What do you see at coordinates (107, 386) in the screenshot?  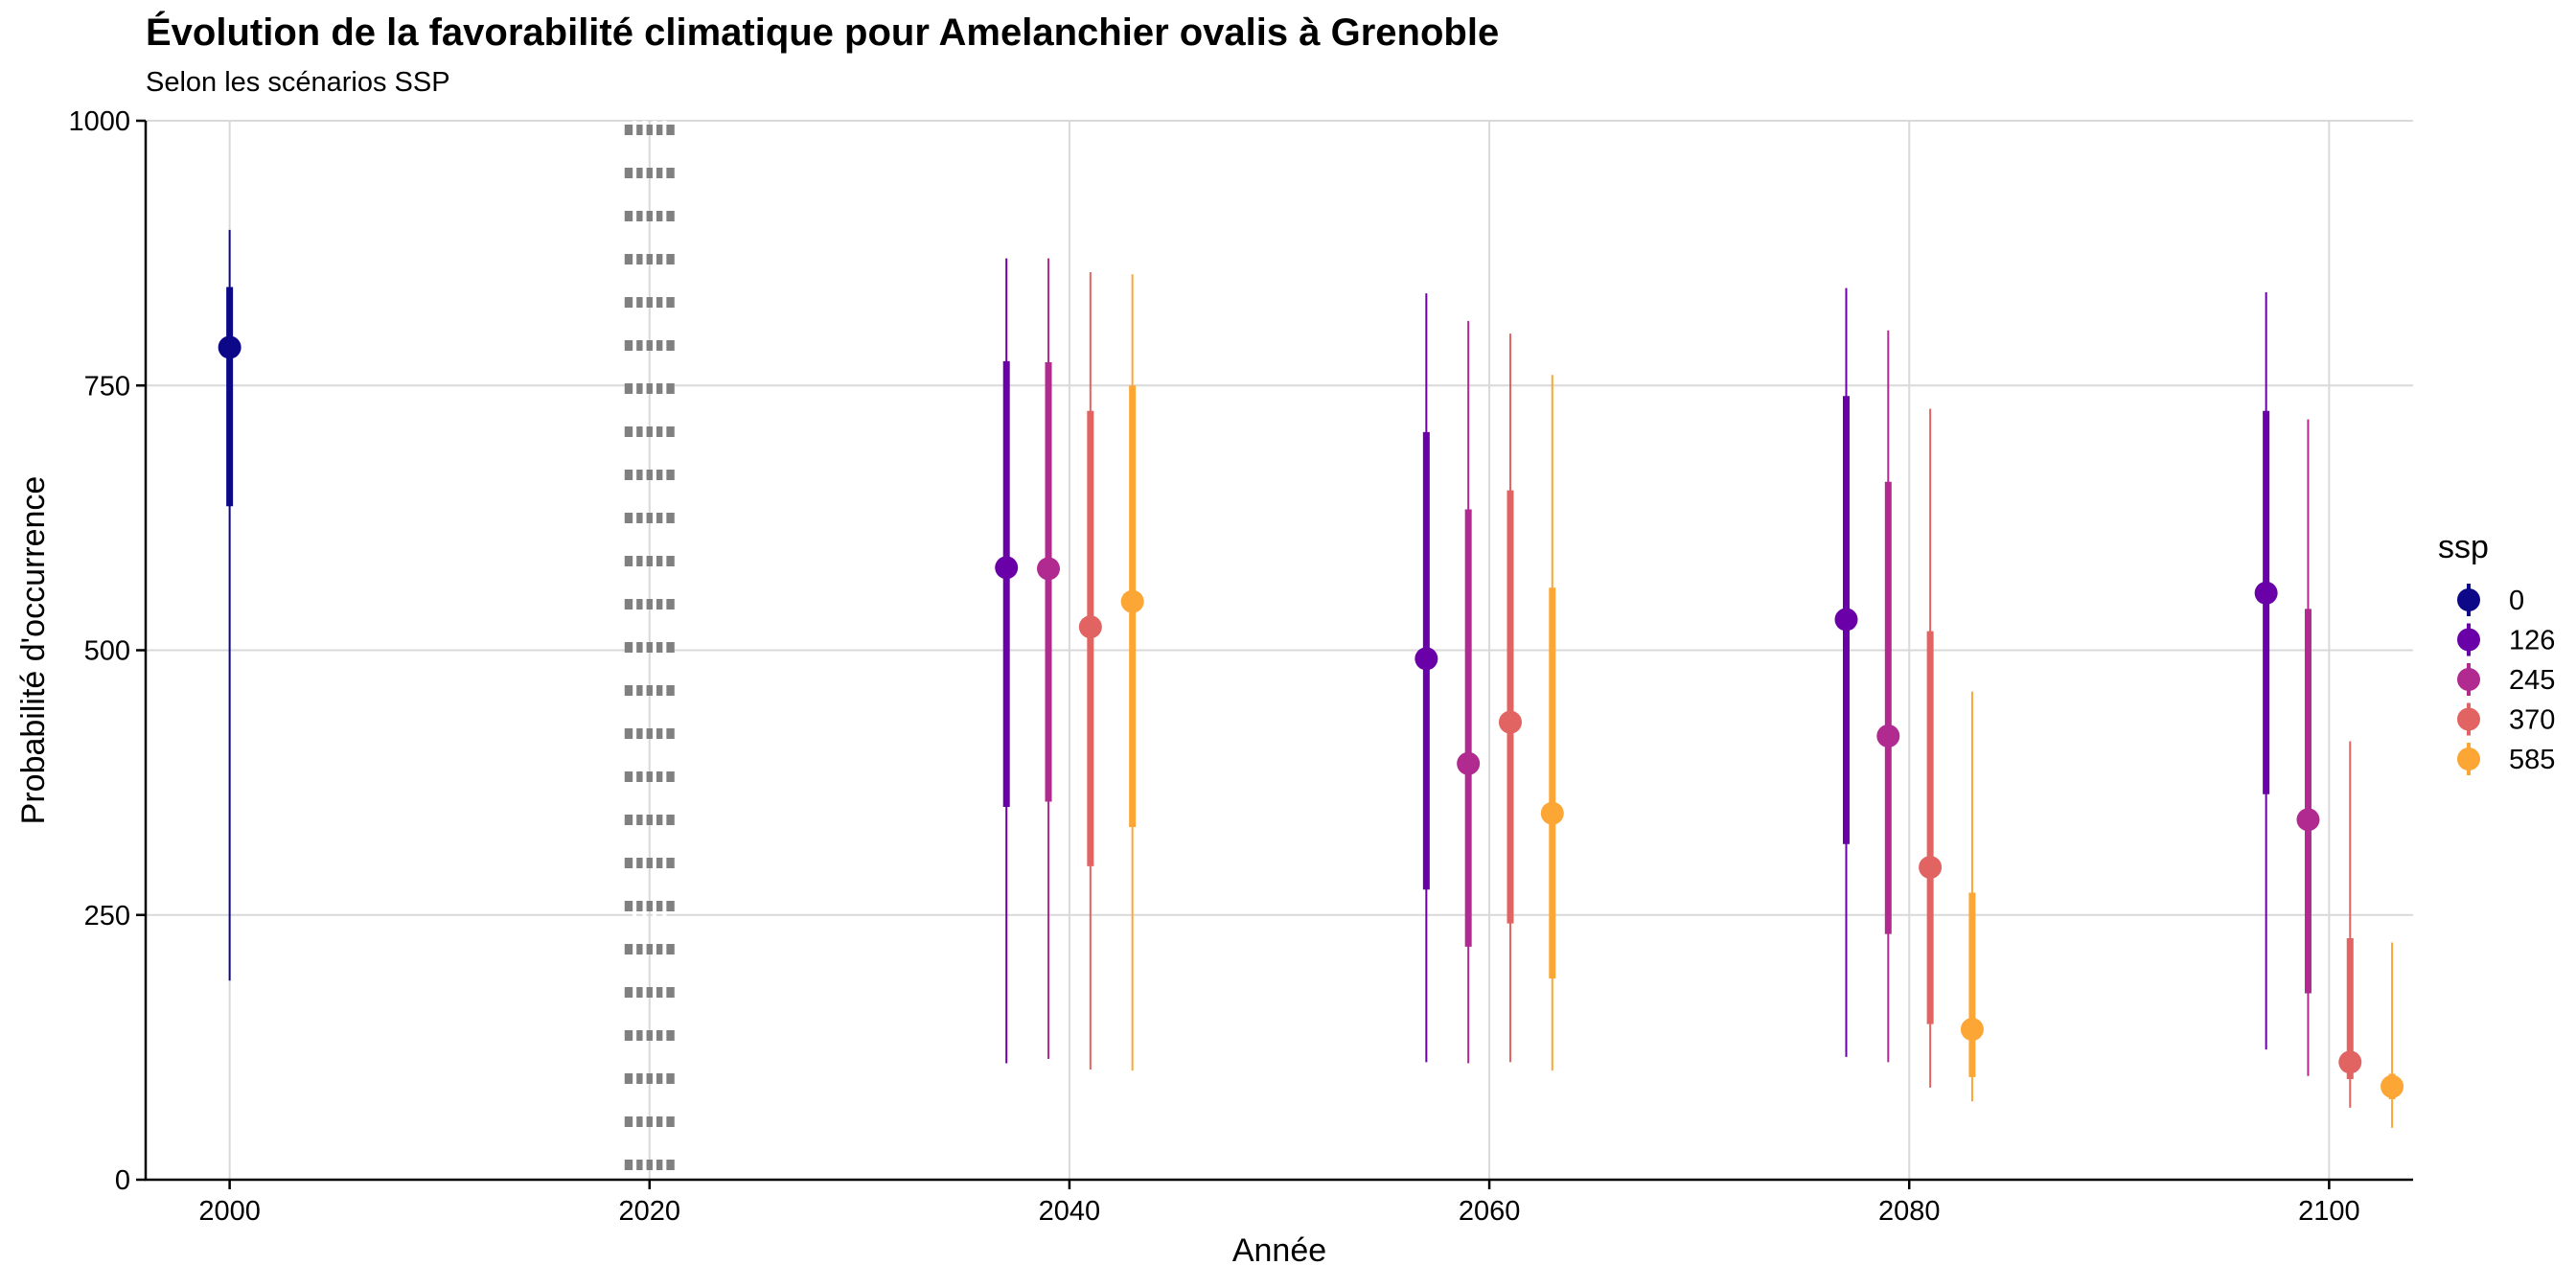 I see `y-tick-label: 750` at bounding box center [107, 386].